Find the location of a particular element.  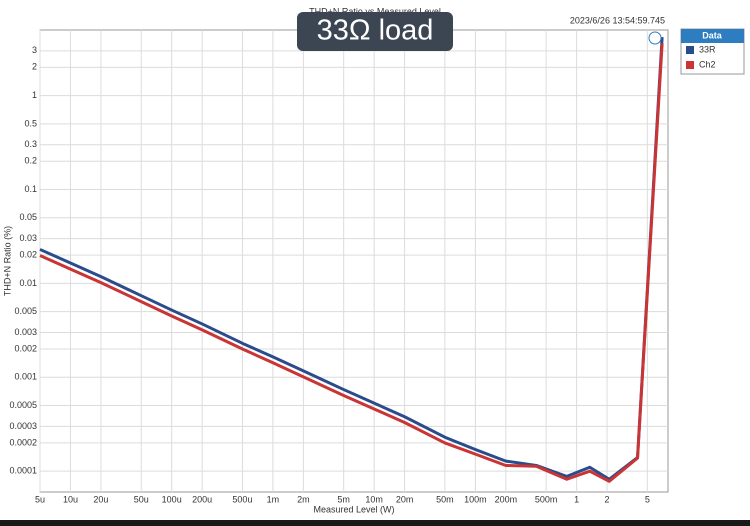

x-tick-label: 5 is located at coordinates (647, 499).